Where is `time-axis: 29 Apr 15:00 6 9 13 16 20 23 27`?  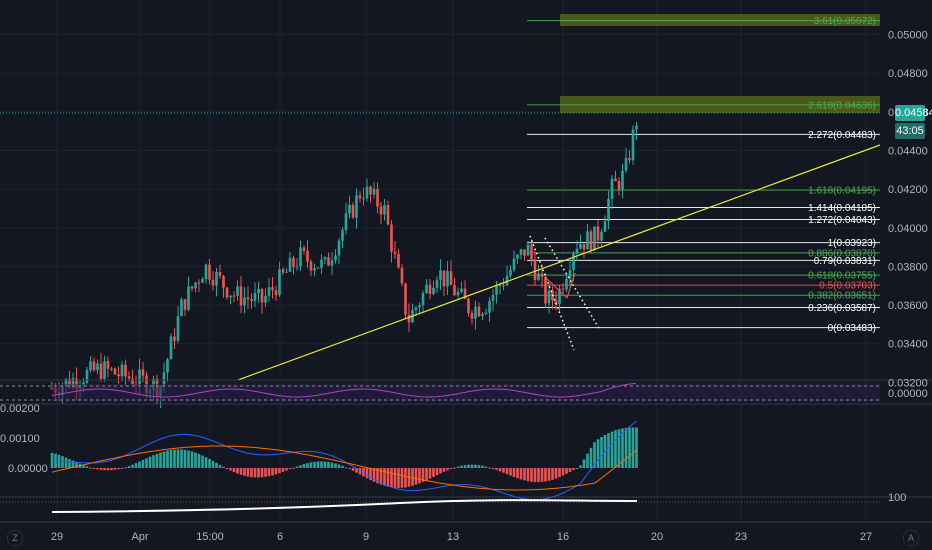
time-axis: 29 Apr 15:00 6 9 13 16 20 23 27 is located at coordinates (461, 537).